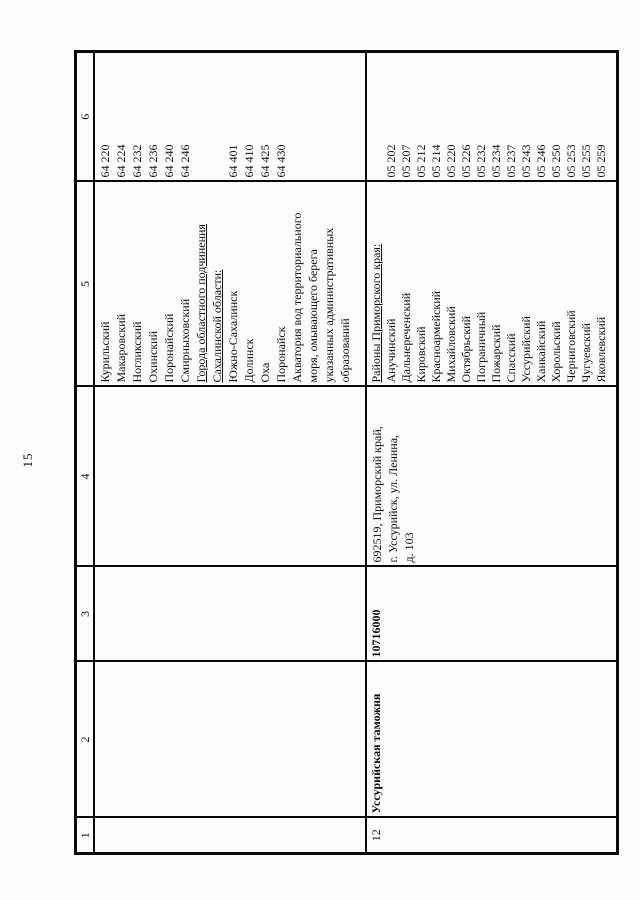  What do you see at coordinates (230, 476) in the screenshot?
I see `row11-address-cell` at bounding box center [230, 476].